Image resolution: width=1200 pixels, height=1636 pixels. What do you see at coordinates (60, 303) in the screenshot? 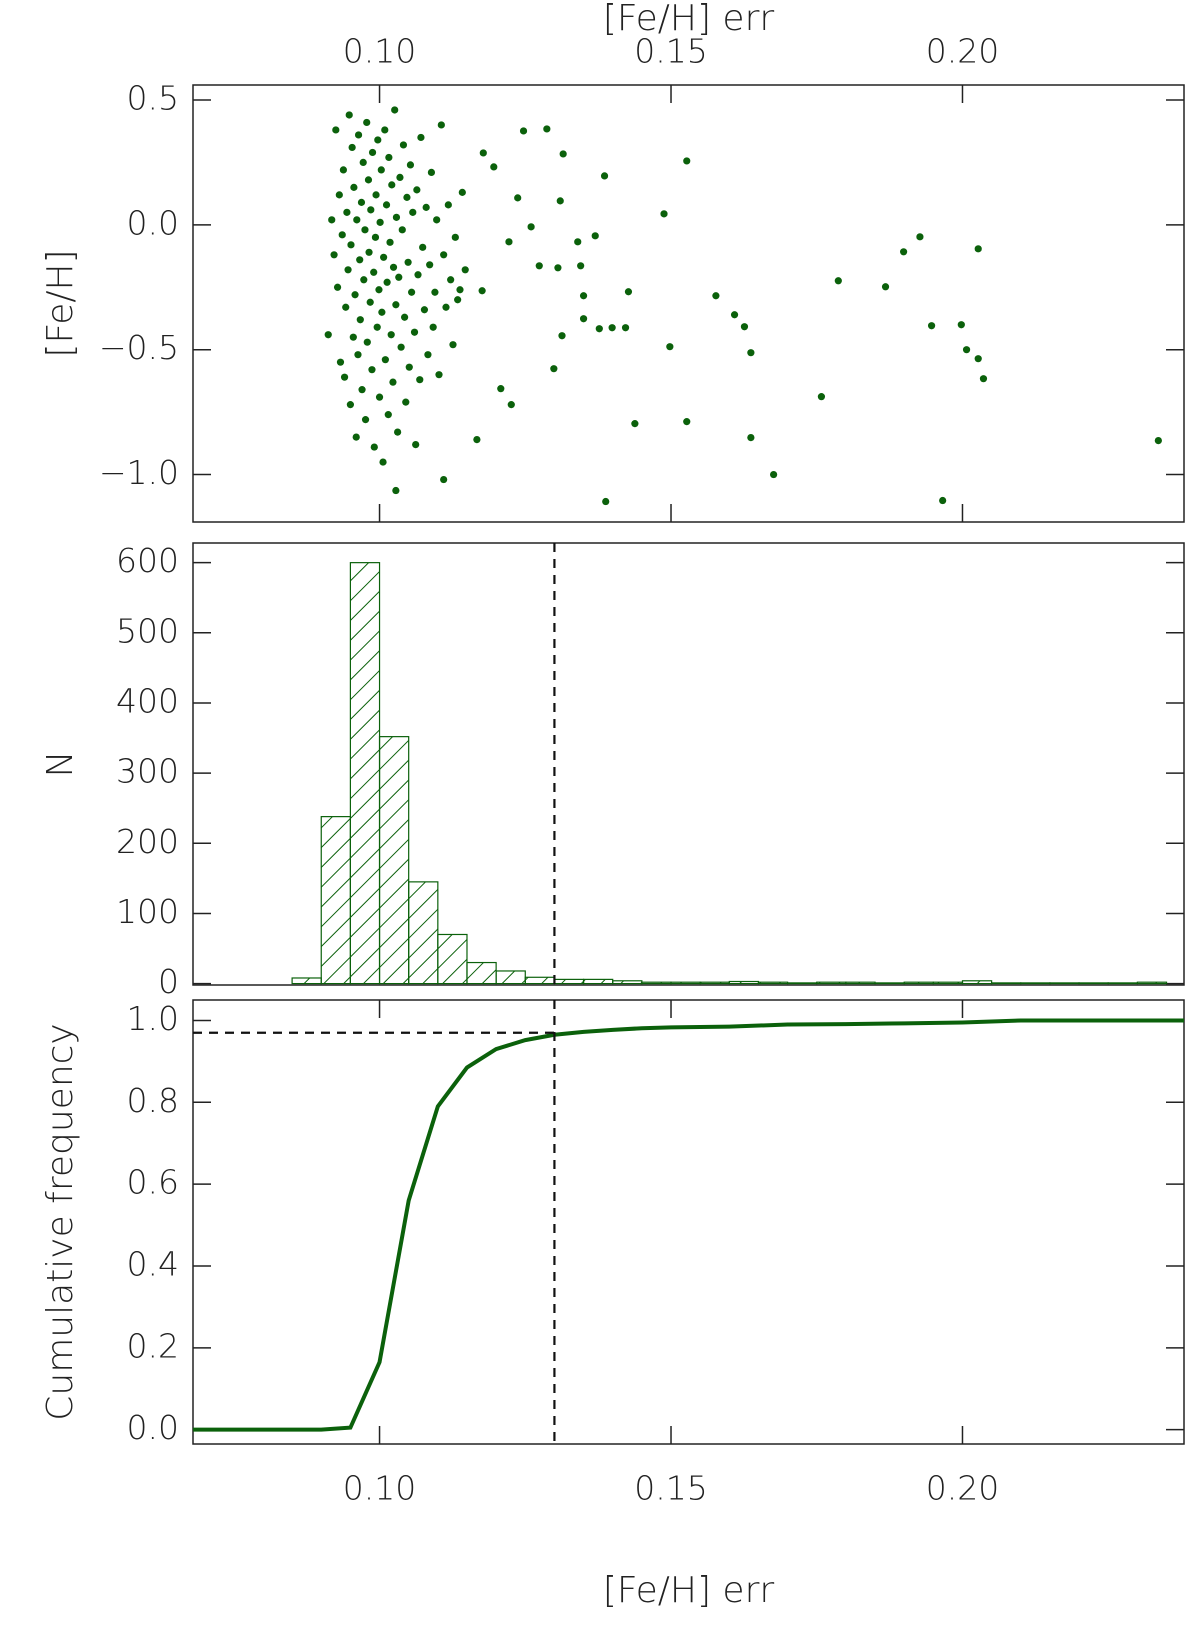
I see `y-axis-label: [Fe/H]` at bounding box center [60, 303].